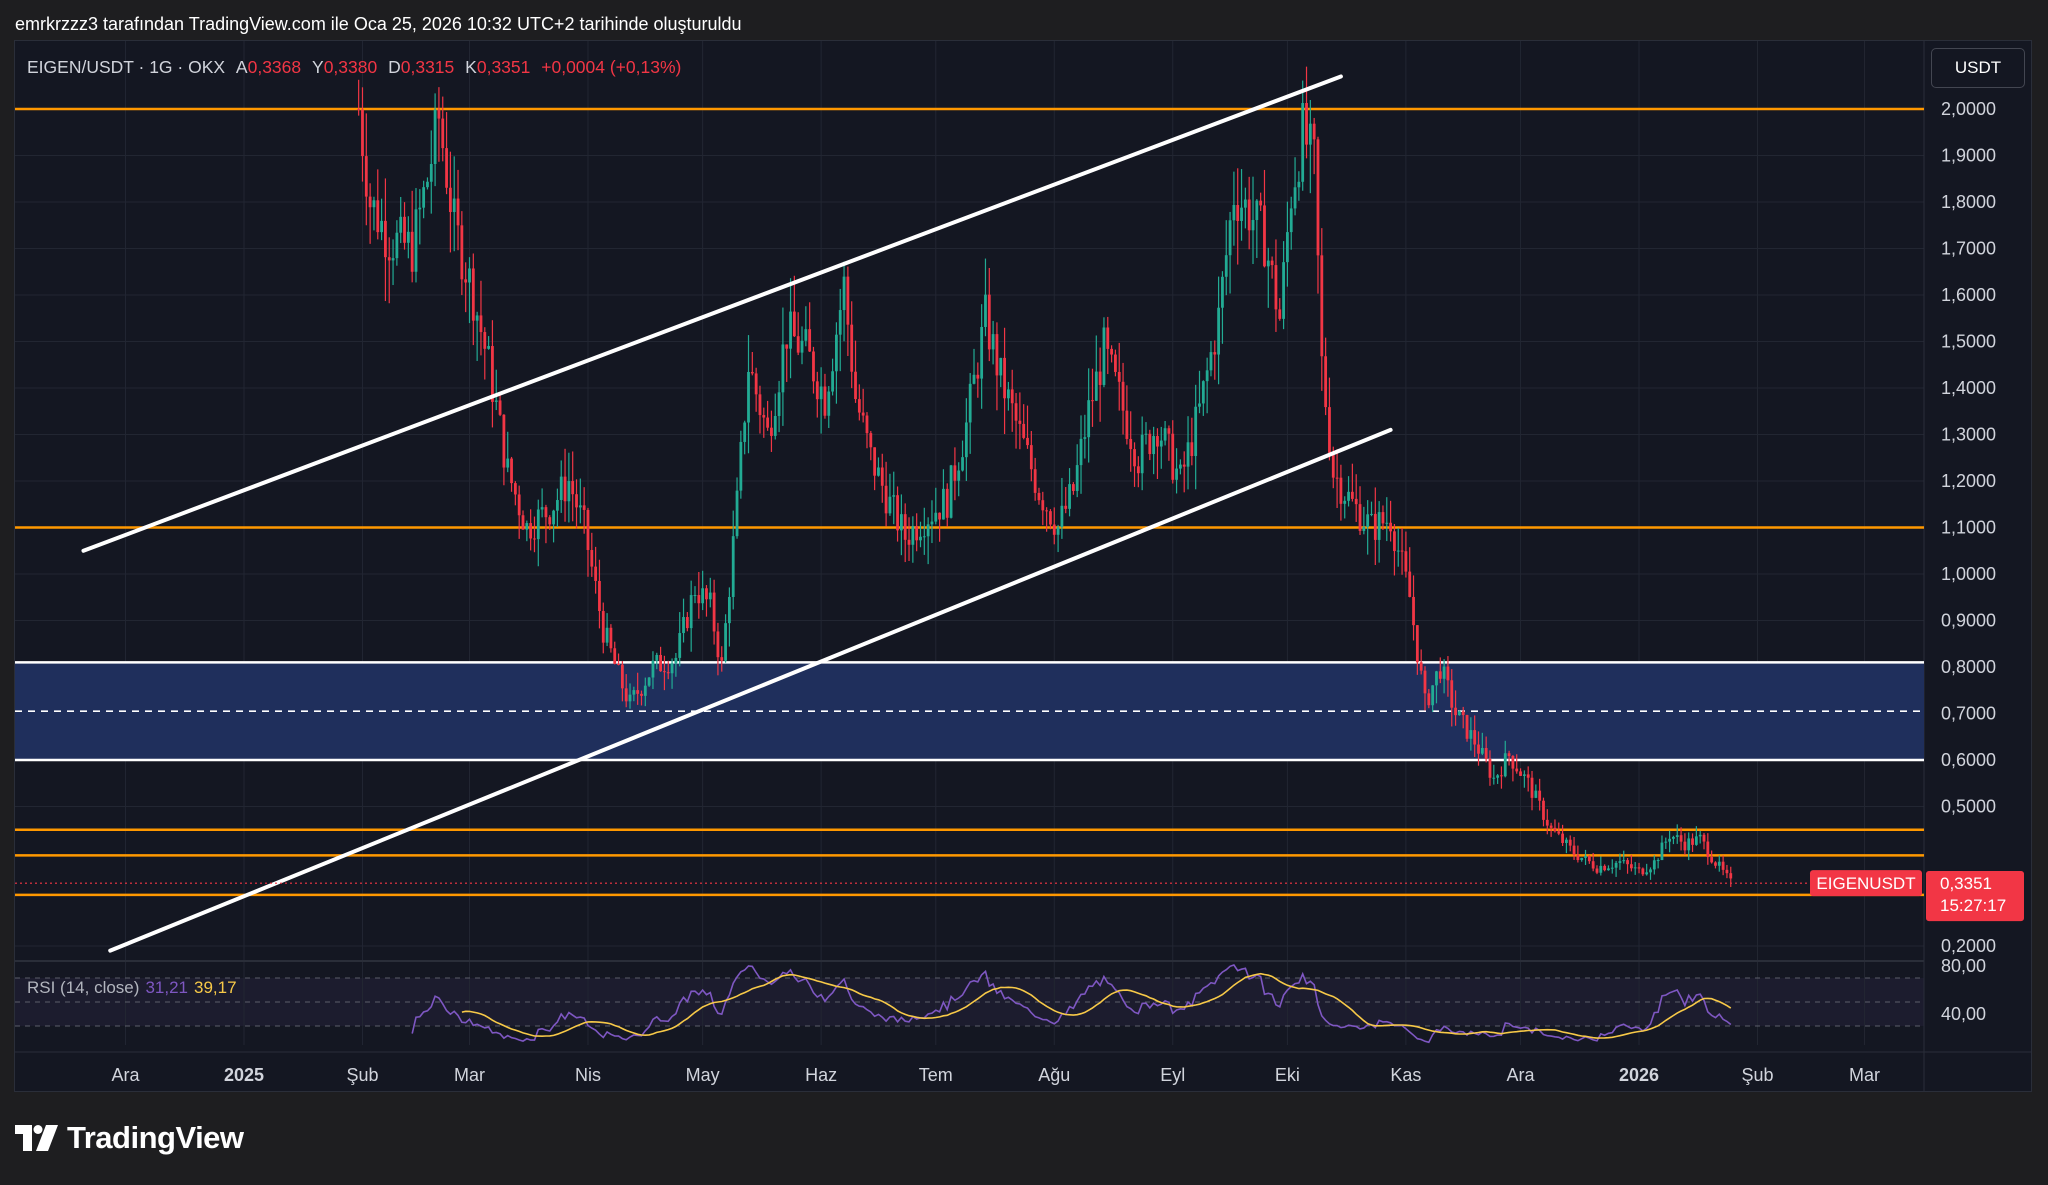 This screenshot has height=1185, width=2048. Describe the element at coordinates (83, 987) in the screenshot. I see `rsi-label: RSI (14, close)` at that location.